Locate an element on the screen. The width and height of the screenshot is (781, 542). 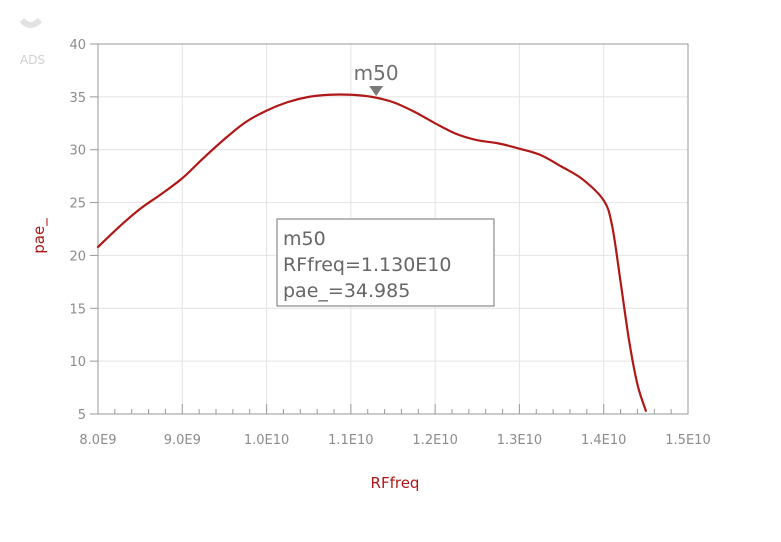
readout-line-x: RFfreq=1.130E10 is located at coordinates (367, 265).